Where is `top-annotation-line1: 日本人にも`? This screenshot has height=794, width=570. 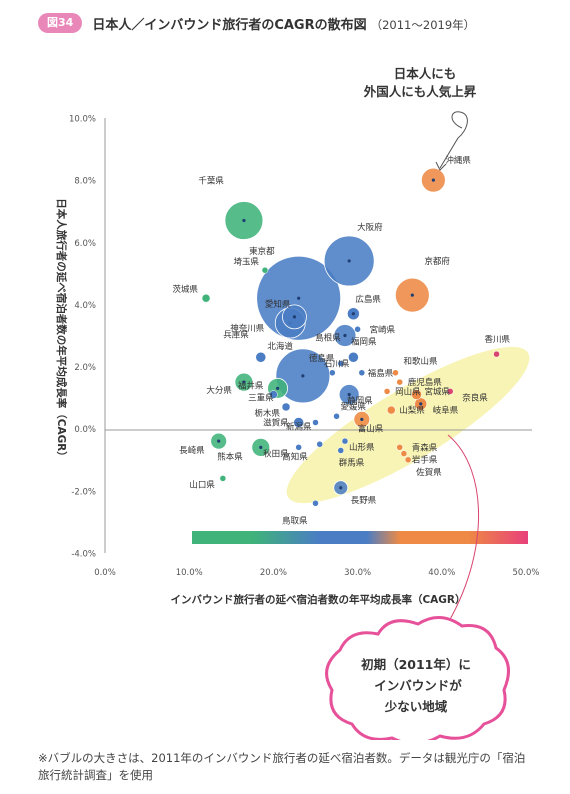
top-annotation-line1: 日本人にも is located at coordinates (425, 73).